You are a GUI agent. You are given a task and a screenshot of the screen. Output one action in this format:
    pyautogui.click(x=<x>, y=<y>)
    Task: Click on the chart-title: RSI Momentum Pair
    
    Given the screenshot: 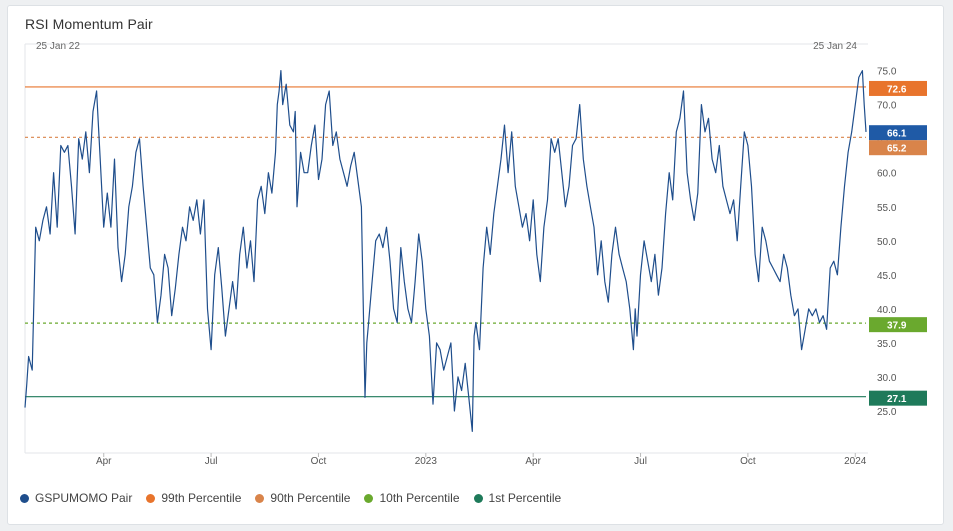 What is the action you would take?
    pyautogui.click(x=89, y=24)
    